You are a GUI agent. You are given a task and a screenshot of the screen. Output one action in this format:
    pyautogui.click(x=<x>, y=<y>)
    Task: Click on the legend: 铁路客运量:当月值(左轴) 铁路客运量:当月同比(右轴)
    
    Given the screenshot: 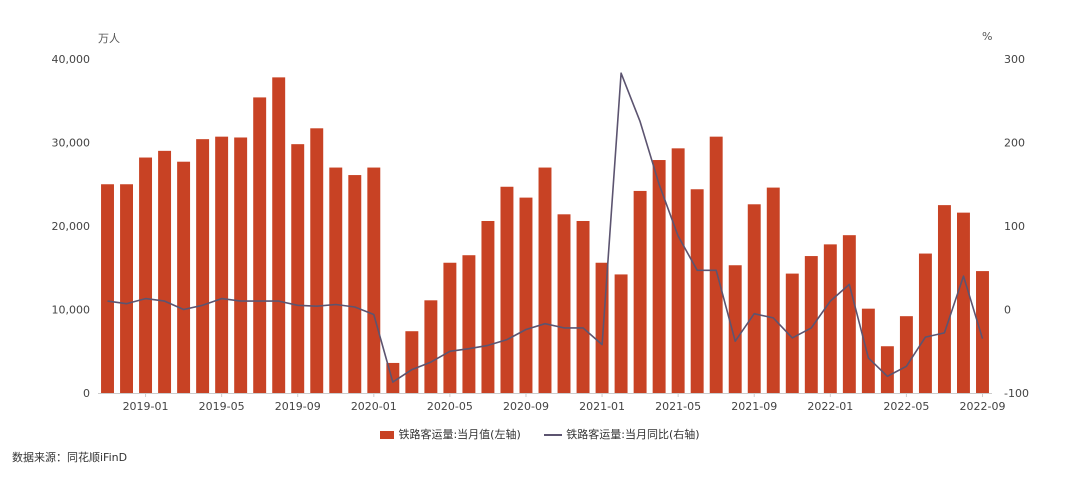 What is the action you would take?
    pyautogui.click(x=540, y=434)
    